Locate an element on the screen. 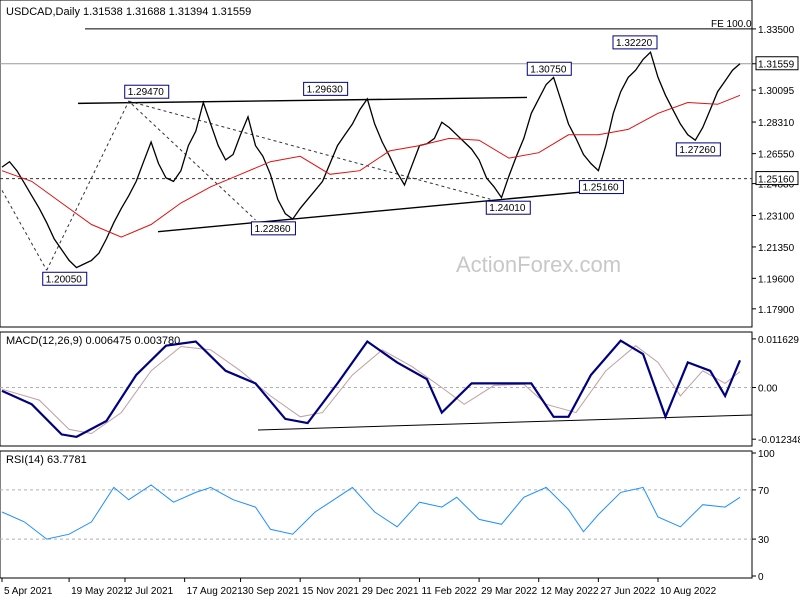 Image resolution: width=800 pixels, height=605 pixels. fe-label: FE 100.0 is located at coordinates (731, 24).